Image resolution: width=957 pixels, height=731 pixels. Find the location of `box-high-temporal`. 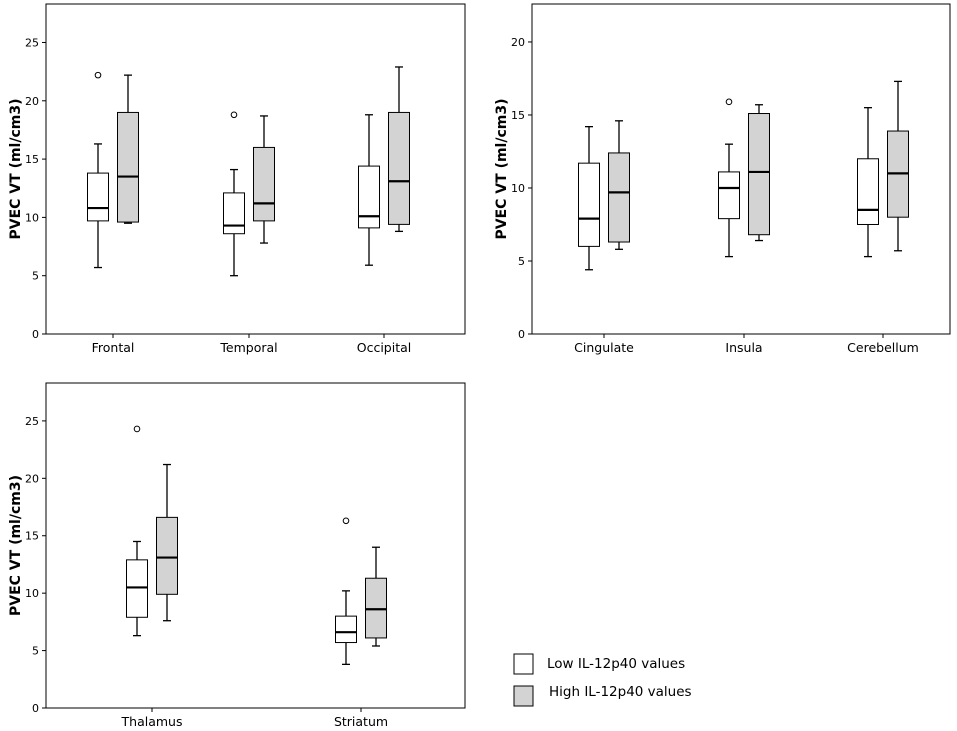

box-high-temporal is located at coordinates (264, 179).